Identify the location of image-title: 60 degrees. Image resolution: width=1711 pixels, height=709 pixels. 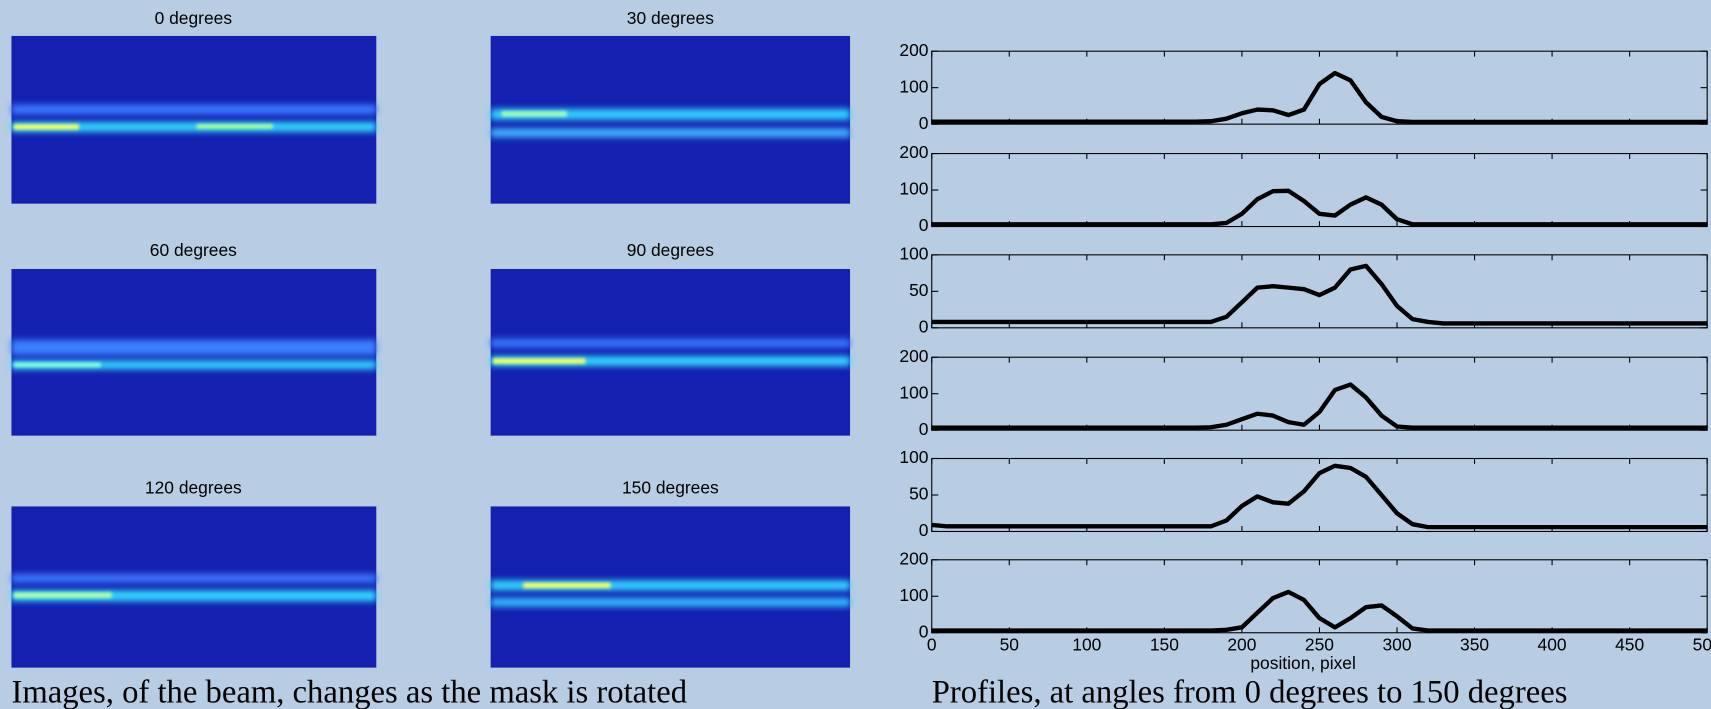
(193, 250).